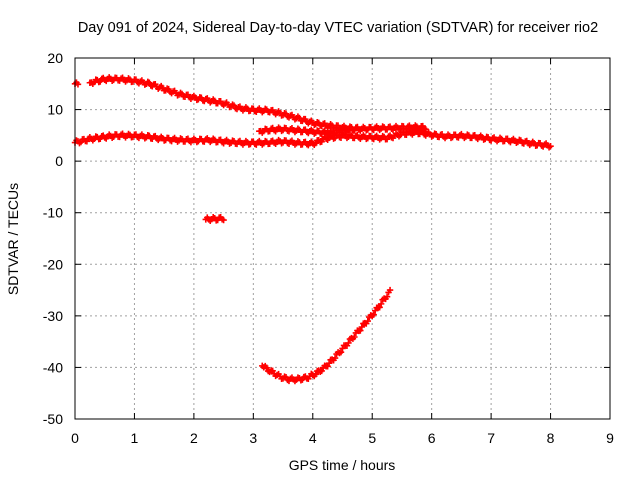 The width and height of the screenshot is (640, 480). I want to click on x-tick-label: 5, so click(372, 438).